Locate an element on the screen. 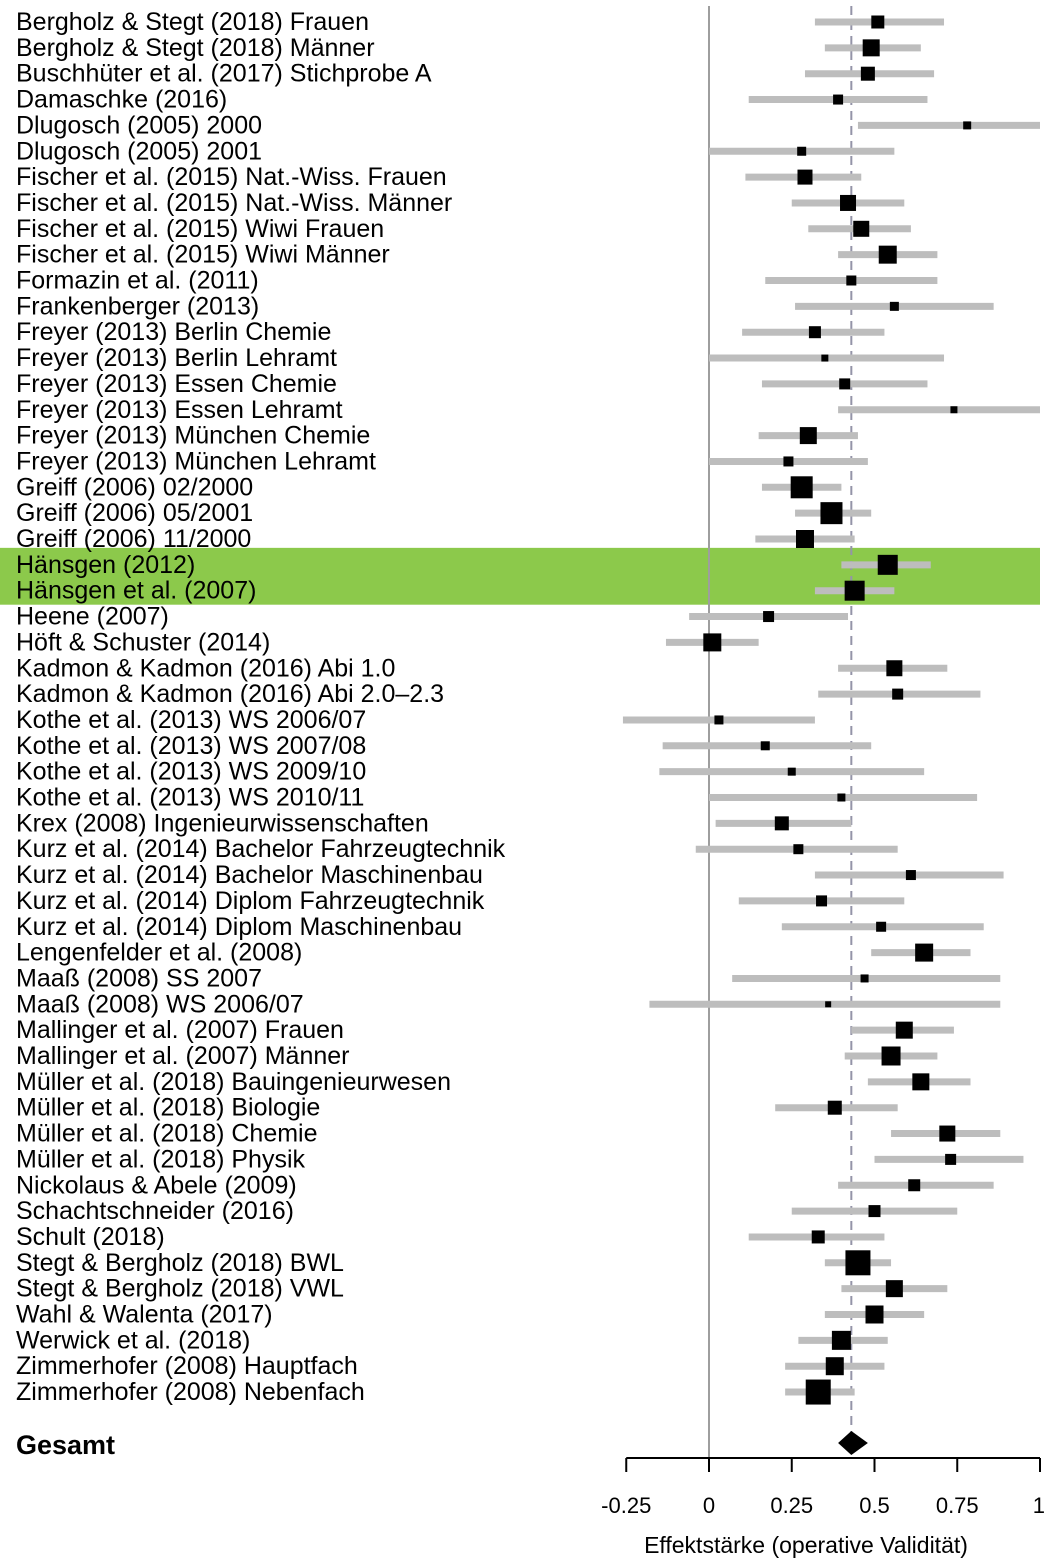  study-label: Fischer et al. (2015) Wiwi Männer is located at coordinates (203, 255).